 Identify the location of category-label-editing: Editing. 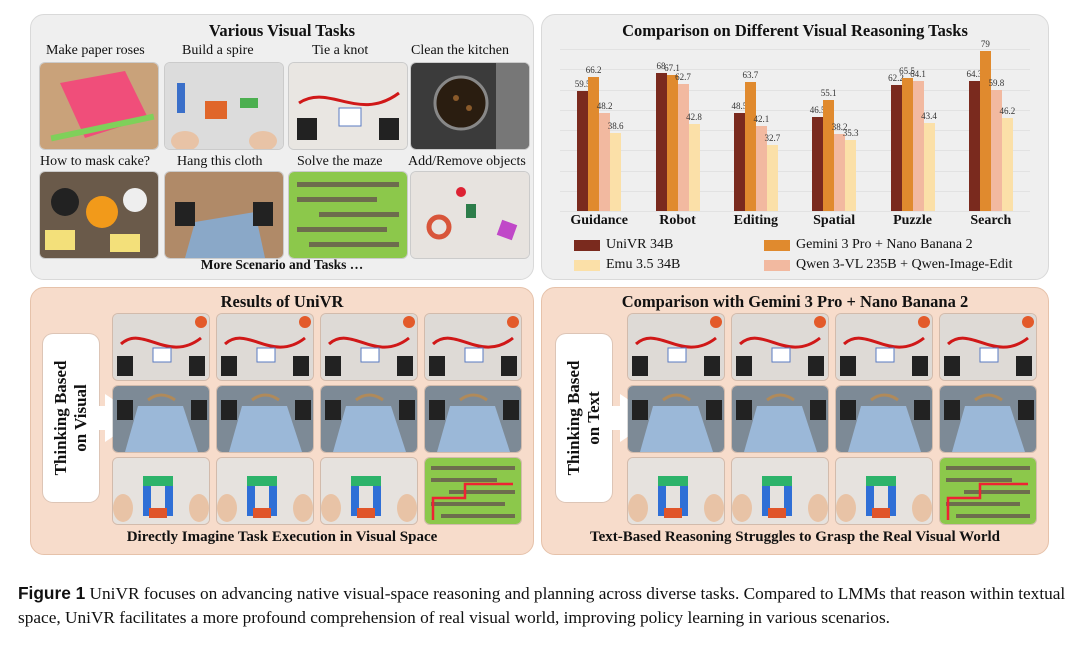
(755, 220).